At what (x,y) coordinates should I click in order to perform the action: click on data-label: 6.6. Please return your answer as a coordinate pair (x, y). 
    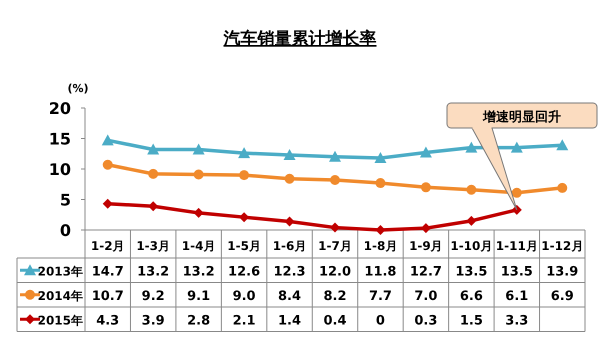
    Looking at the image, I should click on (471, 296).